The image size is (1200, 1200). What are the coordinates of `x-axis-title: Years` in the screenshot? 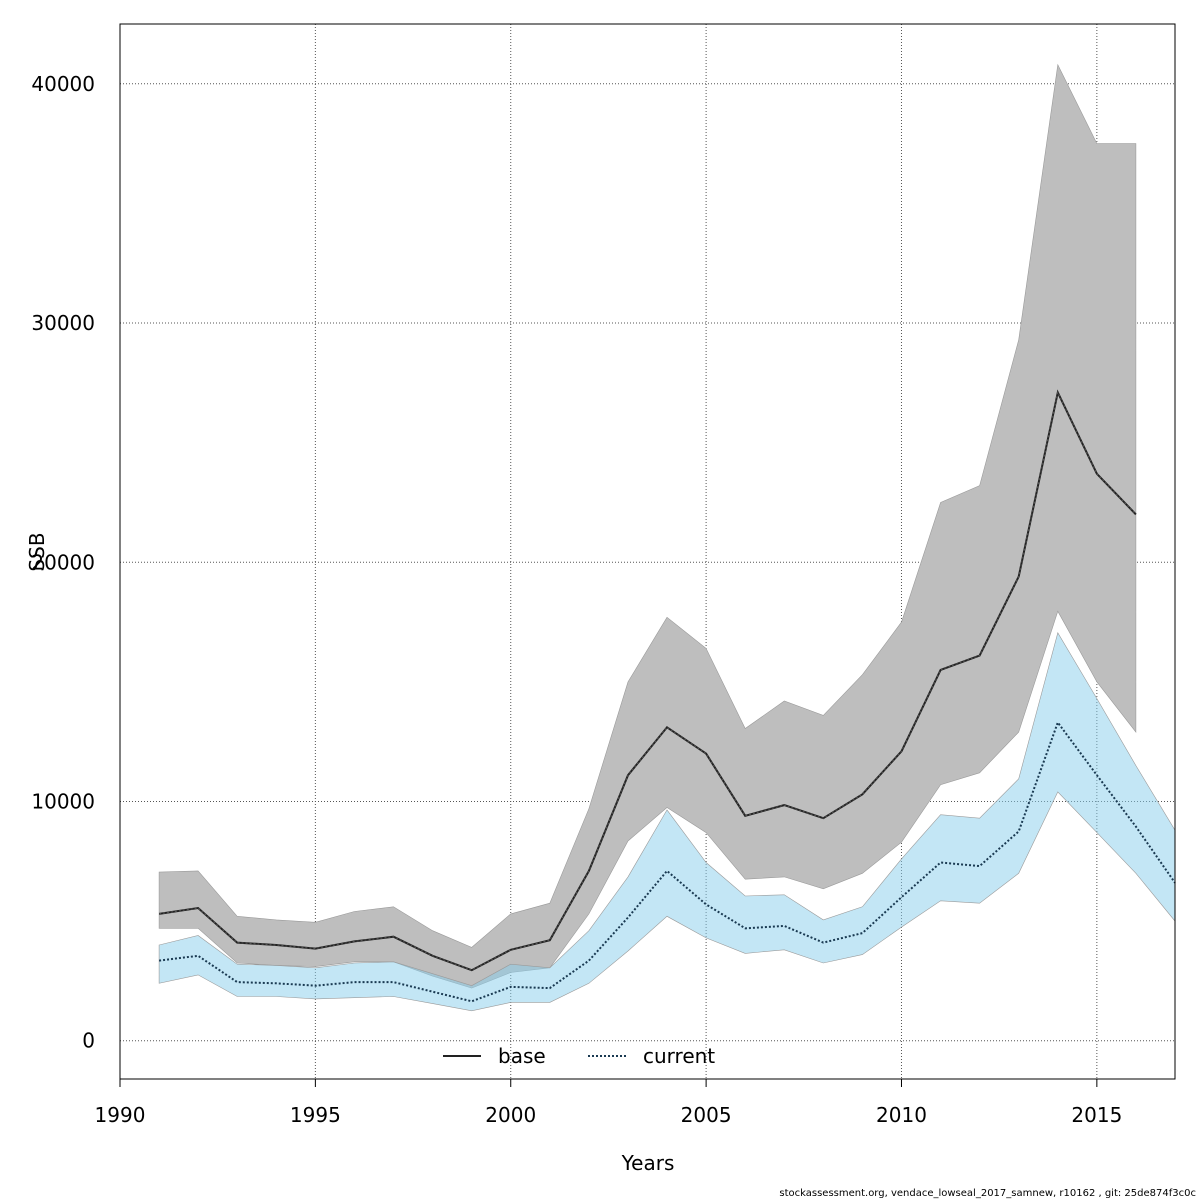 It's located at (648, 1163).